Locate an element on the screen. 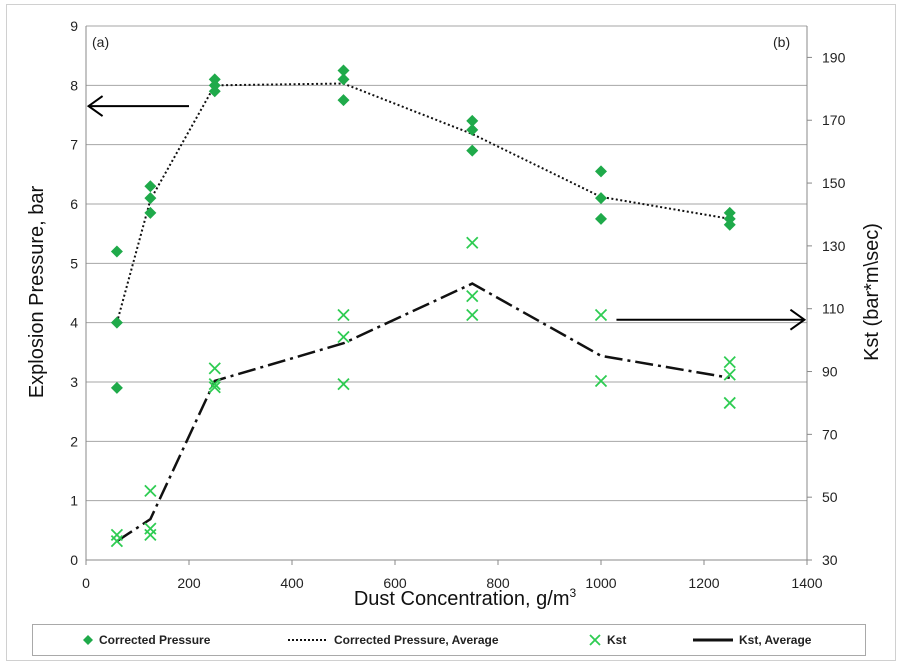  point-kst-6-stroke-b is located at coordinates (214, 384).